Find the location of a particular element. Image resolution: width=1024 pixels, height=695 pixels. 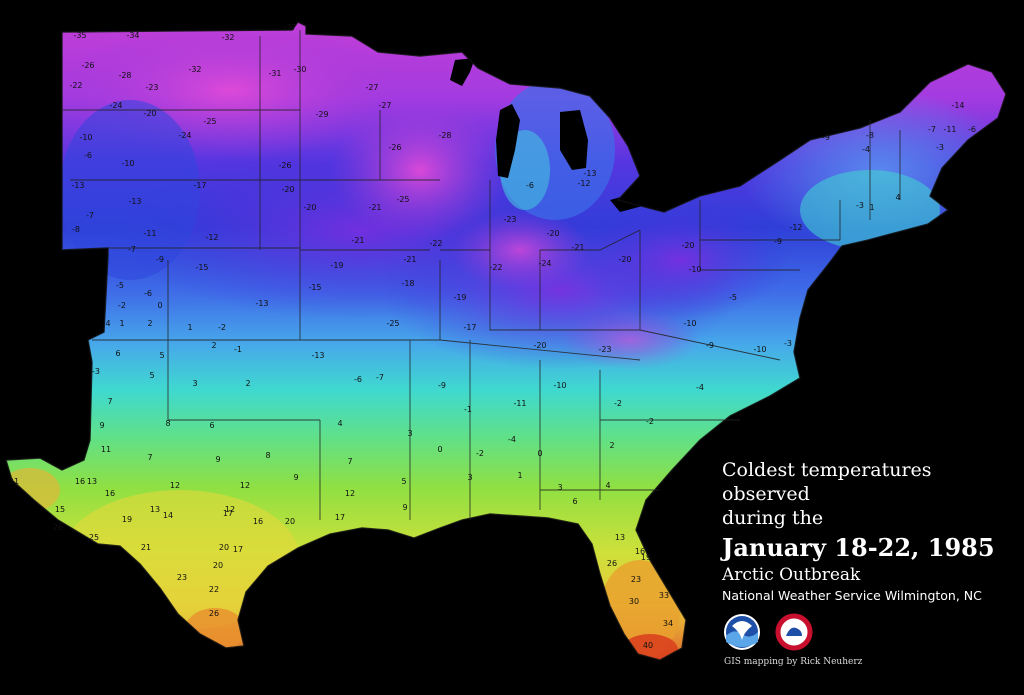

temperature-label: 5 is located at coordinates (161, 355).